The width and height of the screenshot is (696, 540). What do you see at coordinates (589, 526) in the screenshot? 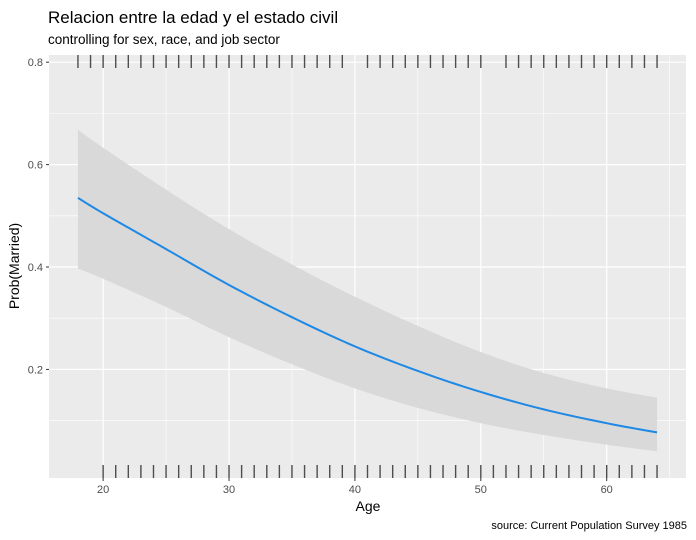
I see `chart-caption: source: Current Population Survey 1985` at bounding box center [589, 526].